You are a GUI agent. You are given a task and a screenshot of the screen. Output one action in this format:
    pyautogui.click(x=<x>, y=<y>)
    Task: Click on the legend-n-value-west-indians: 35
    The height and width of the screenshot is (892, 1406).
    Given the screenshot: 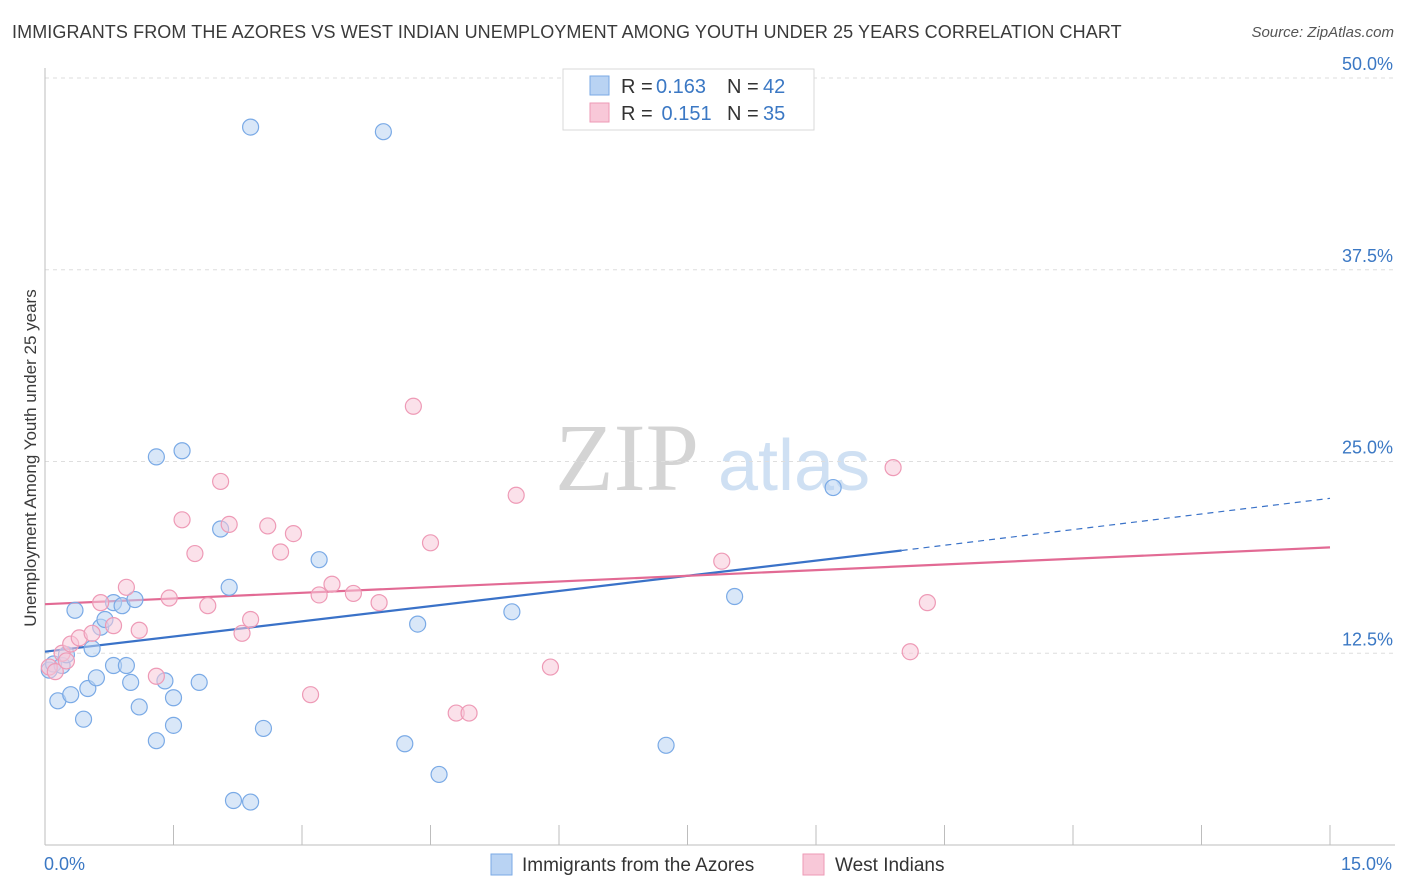 What is the action you would take?
    pyautogui.click(x=774, y=114)
    